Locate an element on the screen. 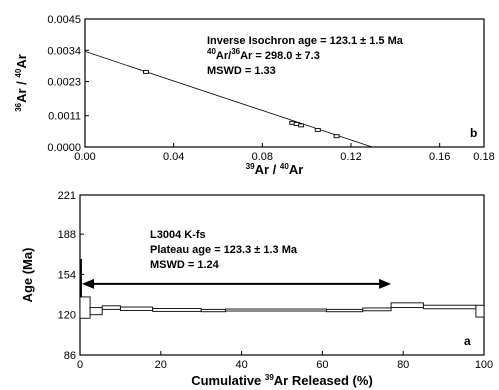 This screenshot has width=499, height=390. x-tick-label: 60 is located at coordinates (322, 365).